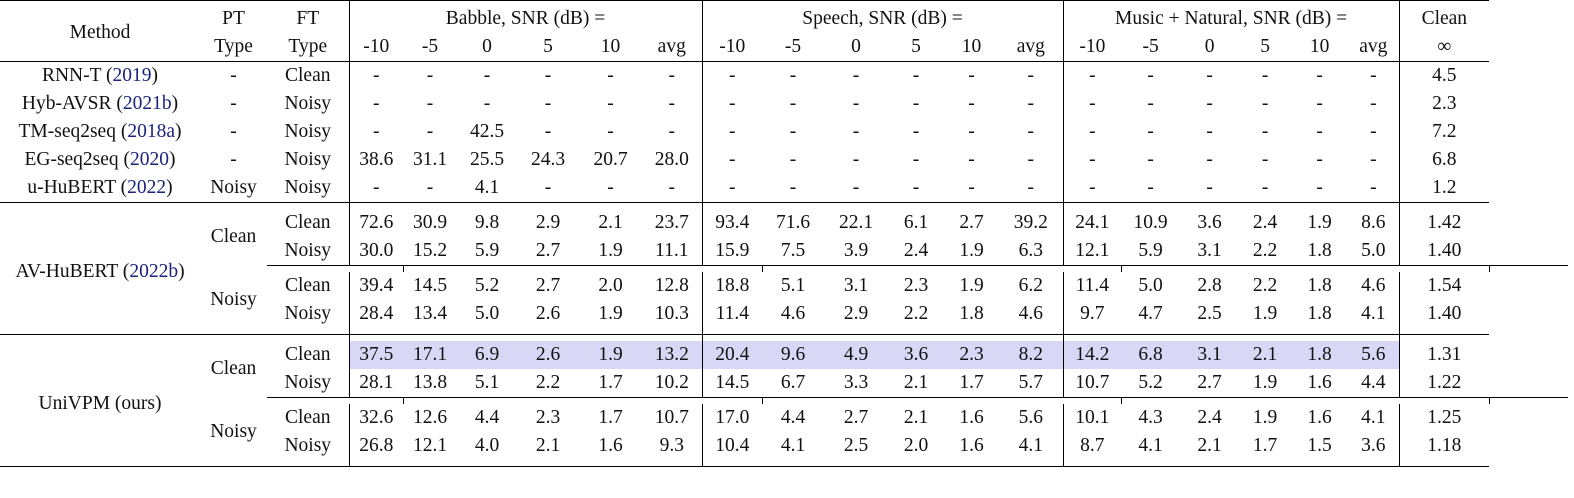  Describe the element at coordinates (1444, 285) in the screenshot. I see `clean-value: 1.54` at that location.